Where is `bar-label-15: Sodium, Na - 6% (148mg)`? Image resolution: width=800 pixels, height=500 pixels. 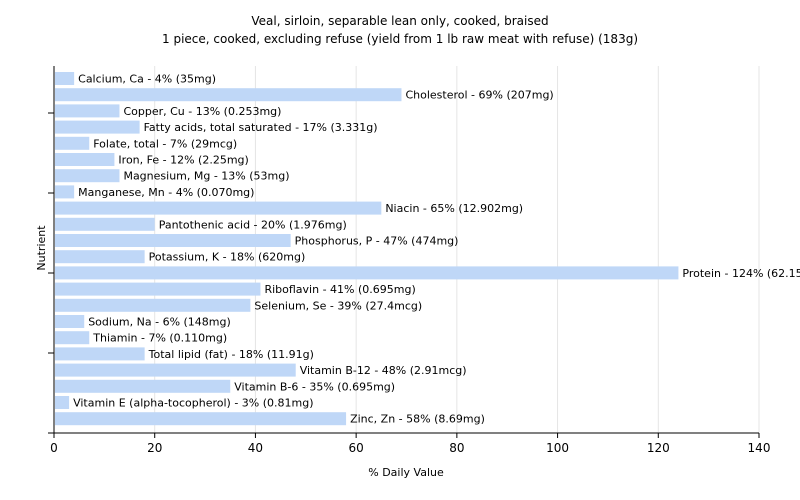 bar-label-15: Sodium, Na - 6% (148mg) is located at coordinates (159, 322).